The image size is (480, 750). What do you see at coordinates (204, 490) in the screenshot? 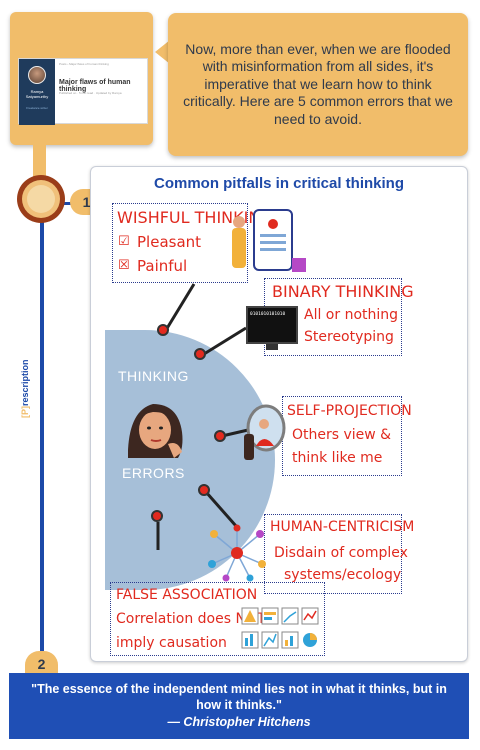
I see `connector-dot-centrism` at bounding box center [204, 490].